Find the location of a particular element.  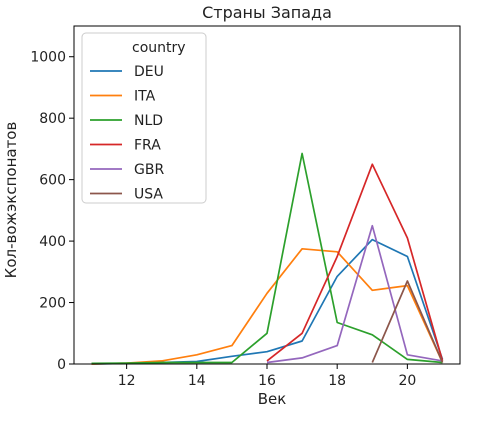

legend-label-deu: DEU is located at coordinates (149, 72).